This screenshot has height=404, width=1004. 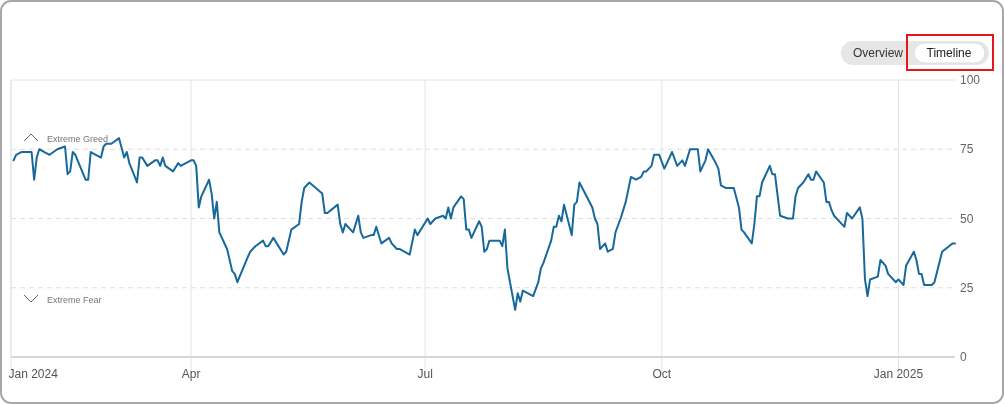 I want to click on annotation: Extreme Greed, so click(x=78, y=139).